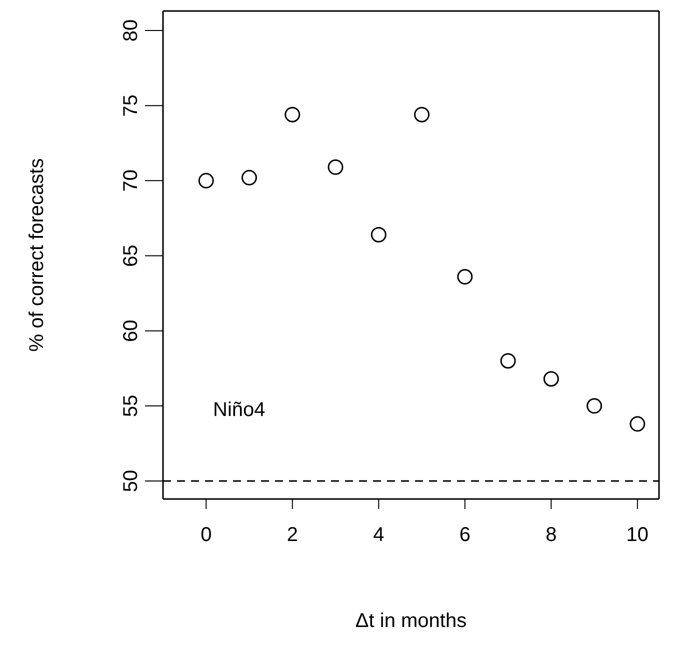 The image size is (673, 657). Describe the element at coordinates (131, 181) in the screenshot. I see `y-tick-label: 70` at that location.